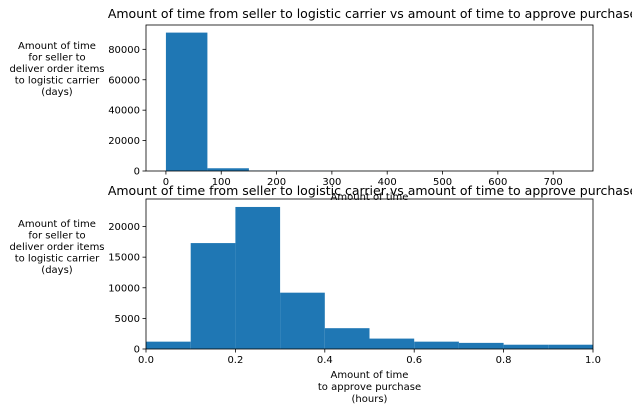  I want to click on x-axis-label-line: (hours), so click(370, 399).